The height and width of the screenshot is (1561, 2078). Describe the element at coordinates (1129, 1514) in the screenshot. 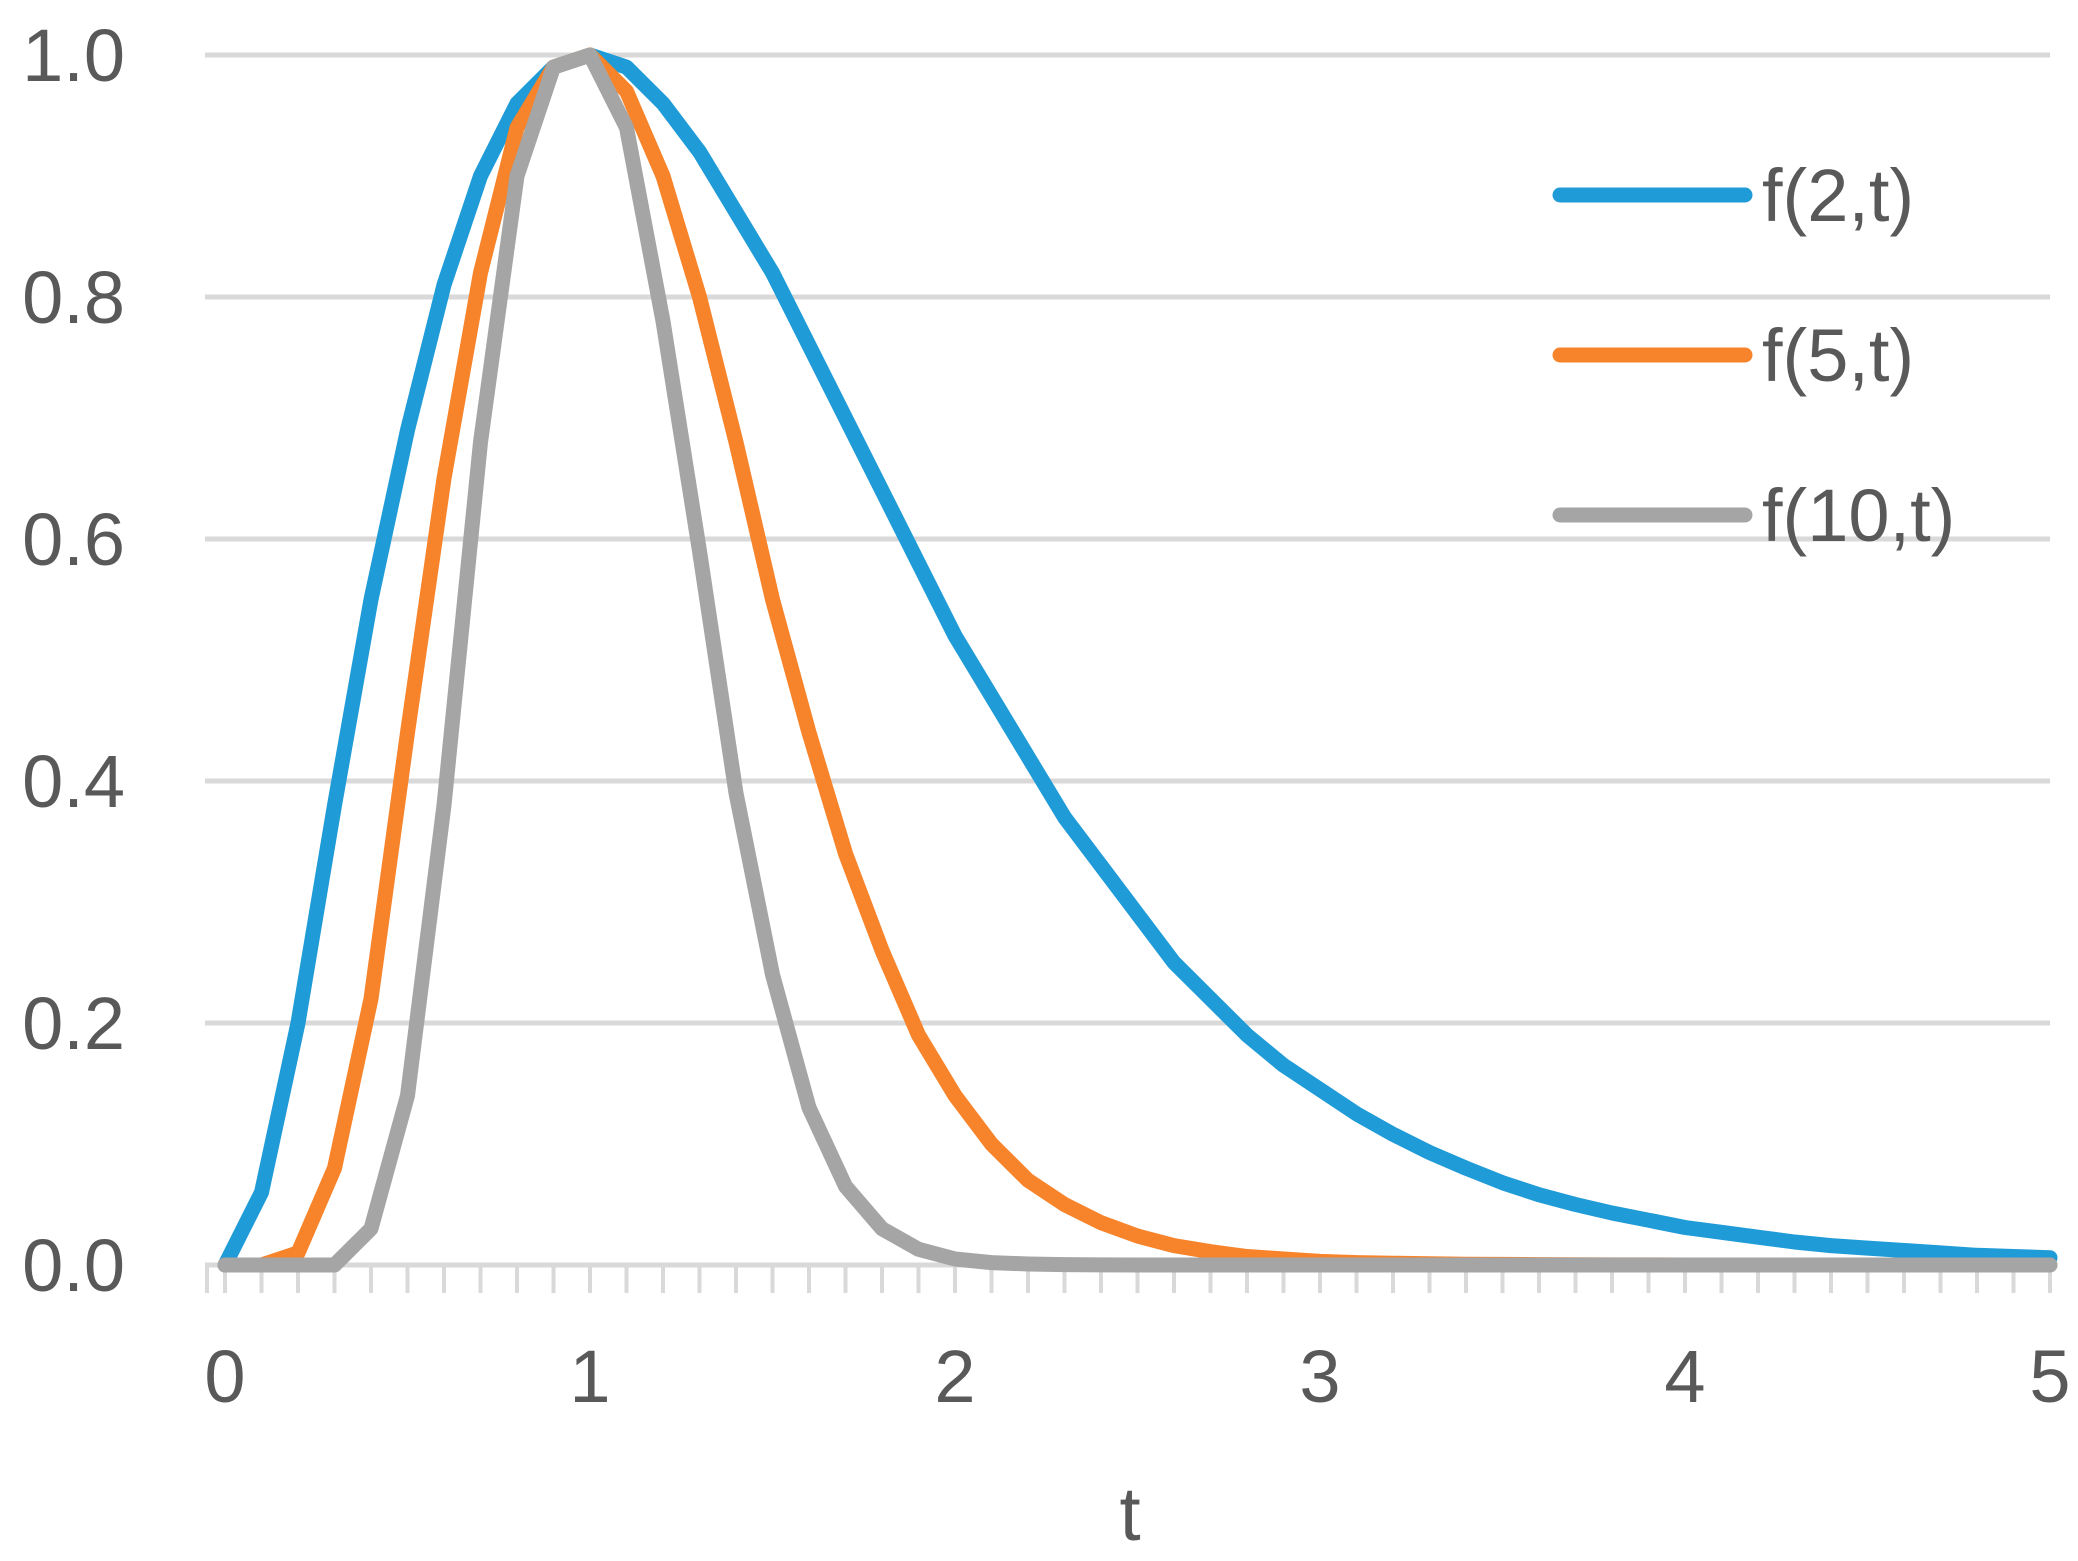

I see `x-axis-title: t` at that location.